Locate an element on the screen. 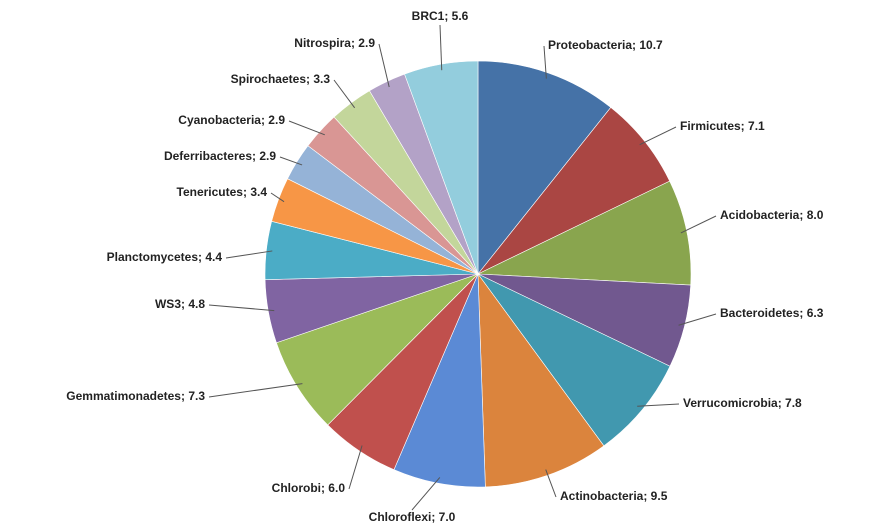 Image resolution: width=881 pixels, height=530 pixels. data-label: Cyanobacteria; 2.9 is located at coordinates (231, 120).